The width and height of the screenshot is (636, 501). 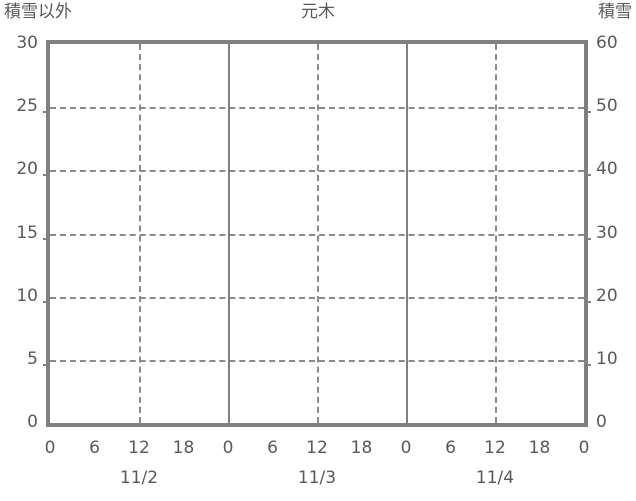 What do you see at coordinates (607, 106) in the screenshot?
I see `right-axis-tick-label: 50` at bounding box center [607, 106].